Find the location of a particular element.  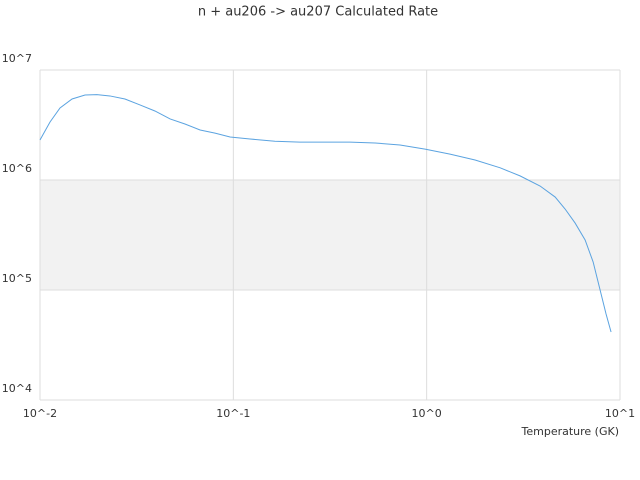

y-tick-label: 10^7 is located at coordinates (17, 58).